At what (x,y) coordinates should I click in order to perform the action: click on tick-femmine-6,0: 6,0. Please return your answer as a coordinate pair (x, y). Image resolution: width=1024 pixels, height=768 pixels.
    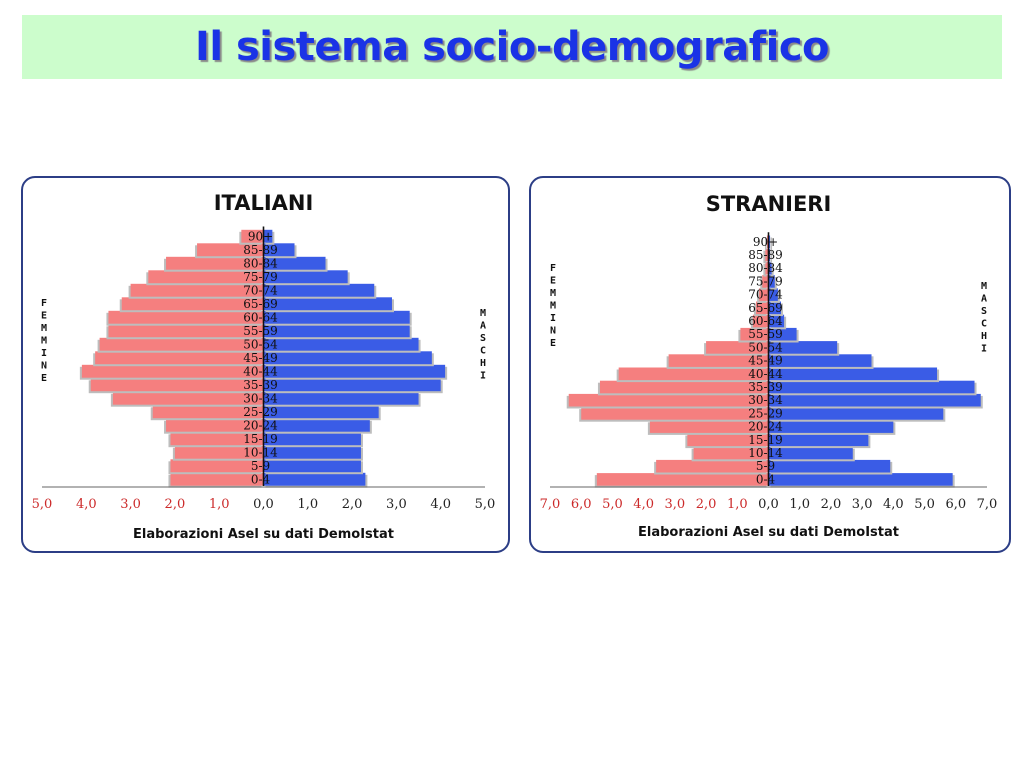
    Looking at the image, I should click on (581, 504).